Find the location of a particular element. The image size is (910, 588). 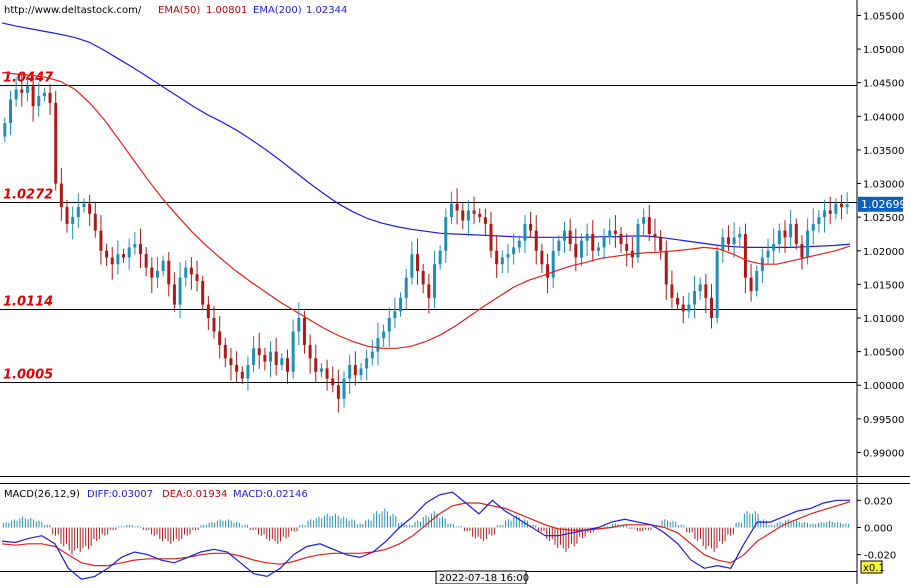

ema50-label: EMA(50) is located at coordinates (179, 10).